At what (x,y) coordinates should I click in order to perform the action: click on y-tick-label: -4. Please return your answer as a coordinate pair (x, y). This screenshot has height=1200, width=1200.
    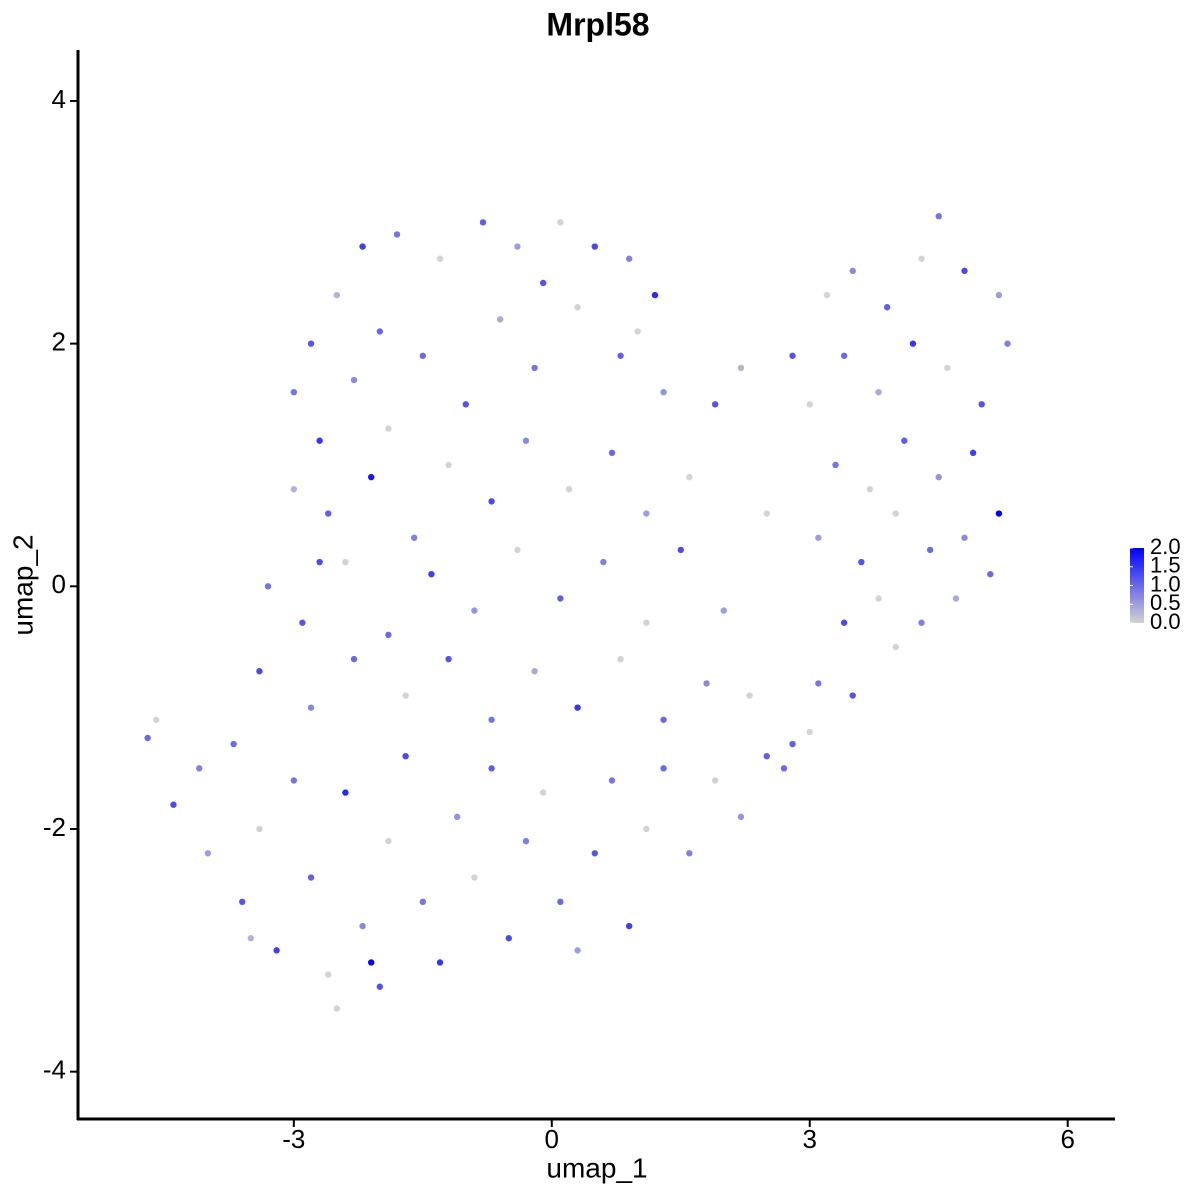
    Looking at the image, I should click on (54, 1070).